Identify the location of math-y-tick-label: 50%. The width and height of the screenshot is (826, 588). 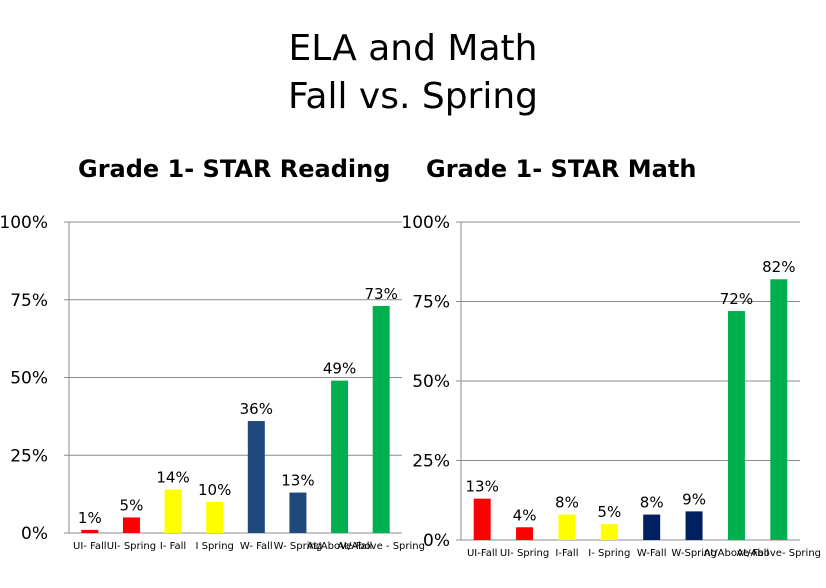
(431, 382).